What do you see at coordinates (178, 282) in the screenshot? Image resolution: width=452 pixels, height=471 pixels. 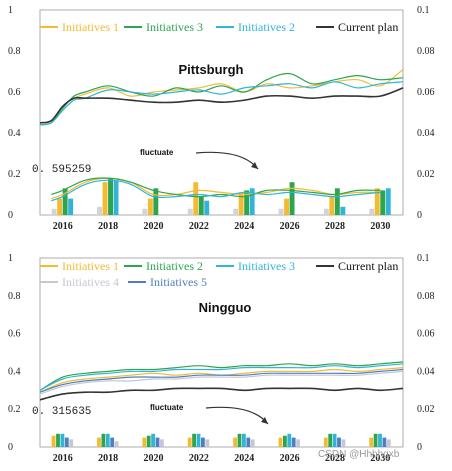 I see `legend-label: Initiatives 5` at bounding box center [178, 282].